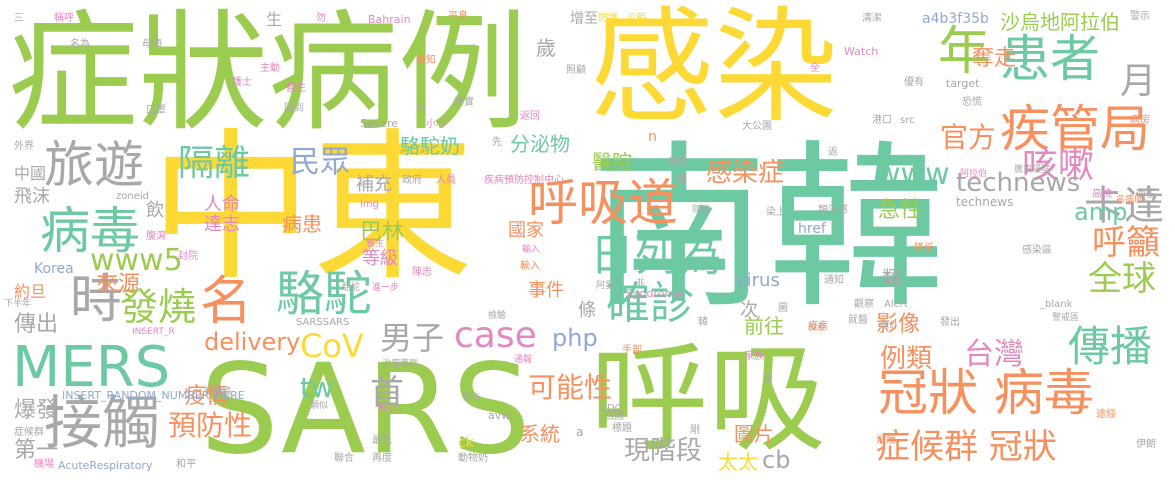 The height and width of the screenshot is (482, 1175). What do you see at coordinates (1056, 304) in the screenshot?
I see `word-blank: _blank` at bounding box center [1056, 304].